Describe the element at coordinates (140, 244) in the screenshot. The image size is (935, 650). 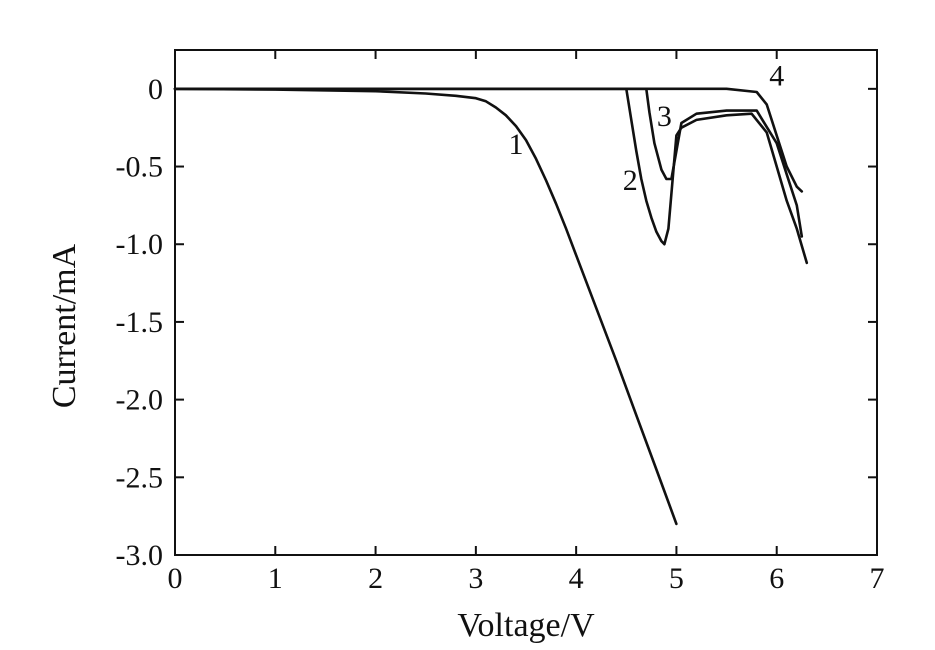
I see `y-tick-label: -1.0` at that location.